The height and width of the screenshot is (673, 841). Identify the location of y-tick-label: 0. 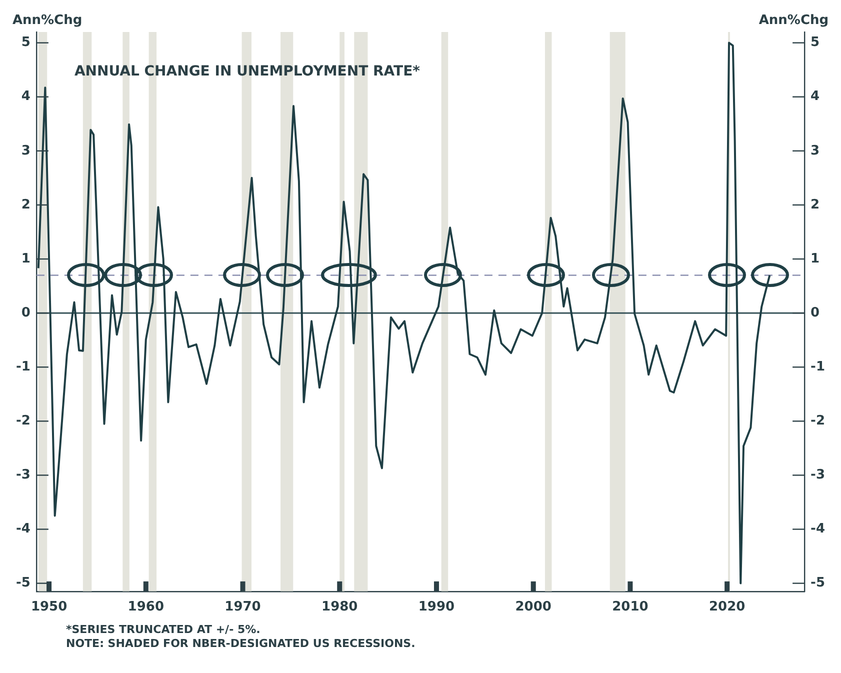
(25, 312).